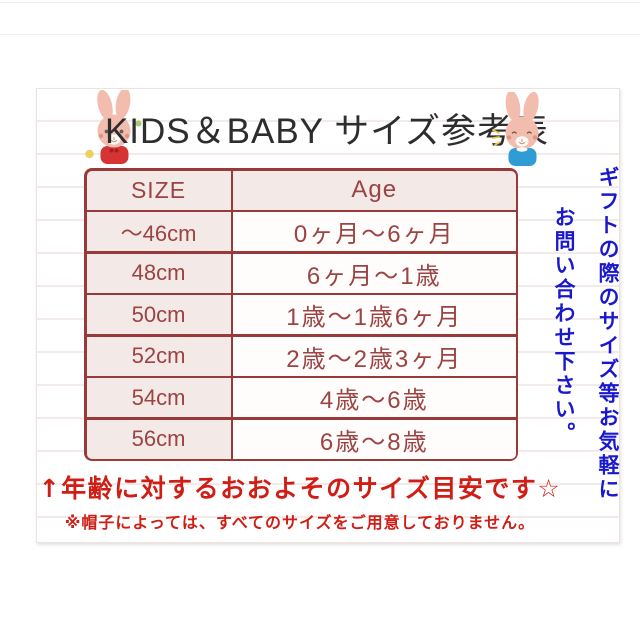  What do you see at coordinates (158, 231) in the screenshot?
I see `table-cell-size: ～46cm` at bounding box center [158, 231].